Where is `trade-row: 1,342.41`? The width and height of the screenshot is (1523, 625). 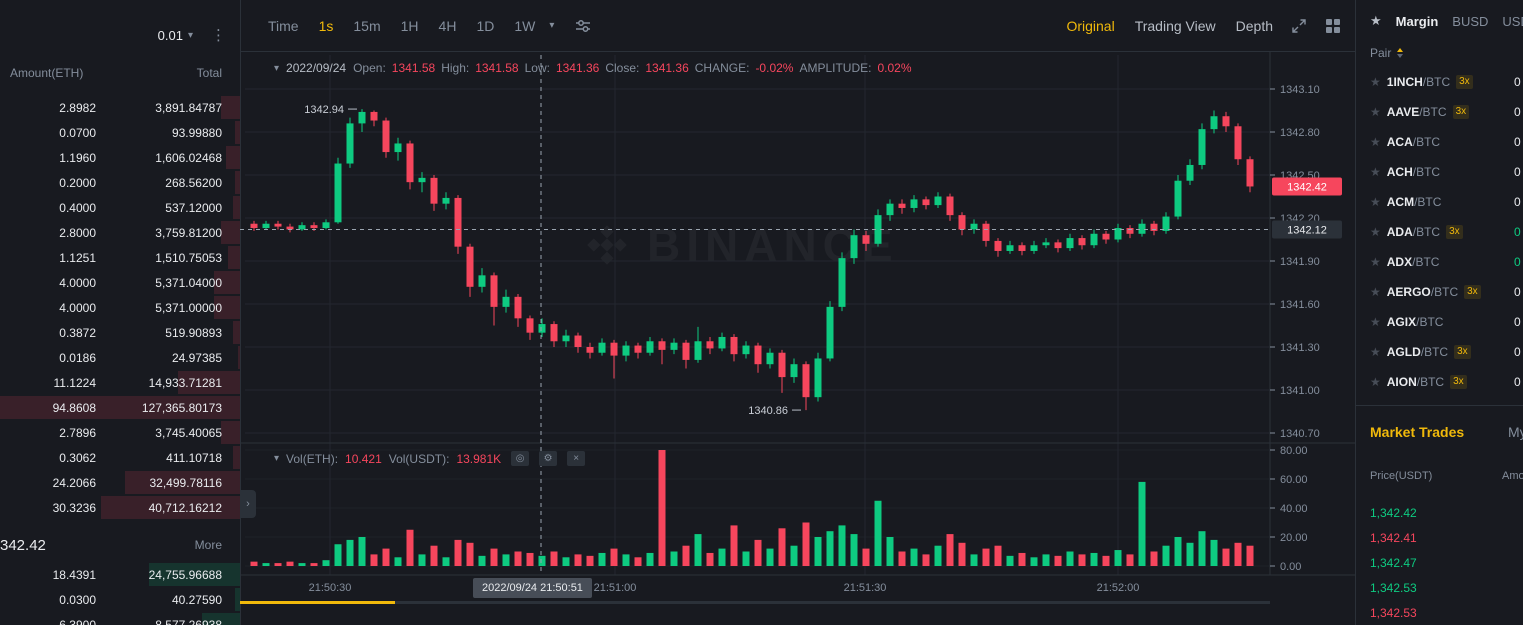
trade-row: 1,342.41 is located at coordinates (1439, 537).